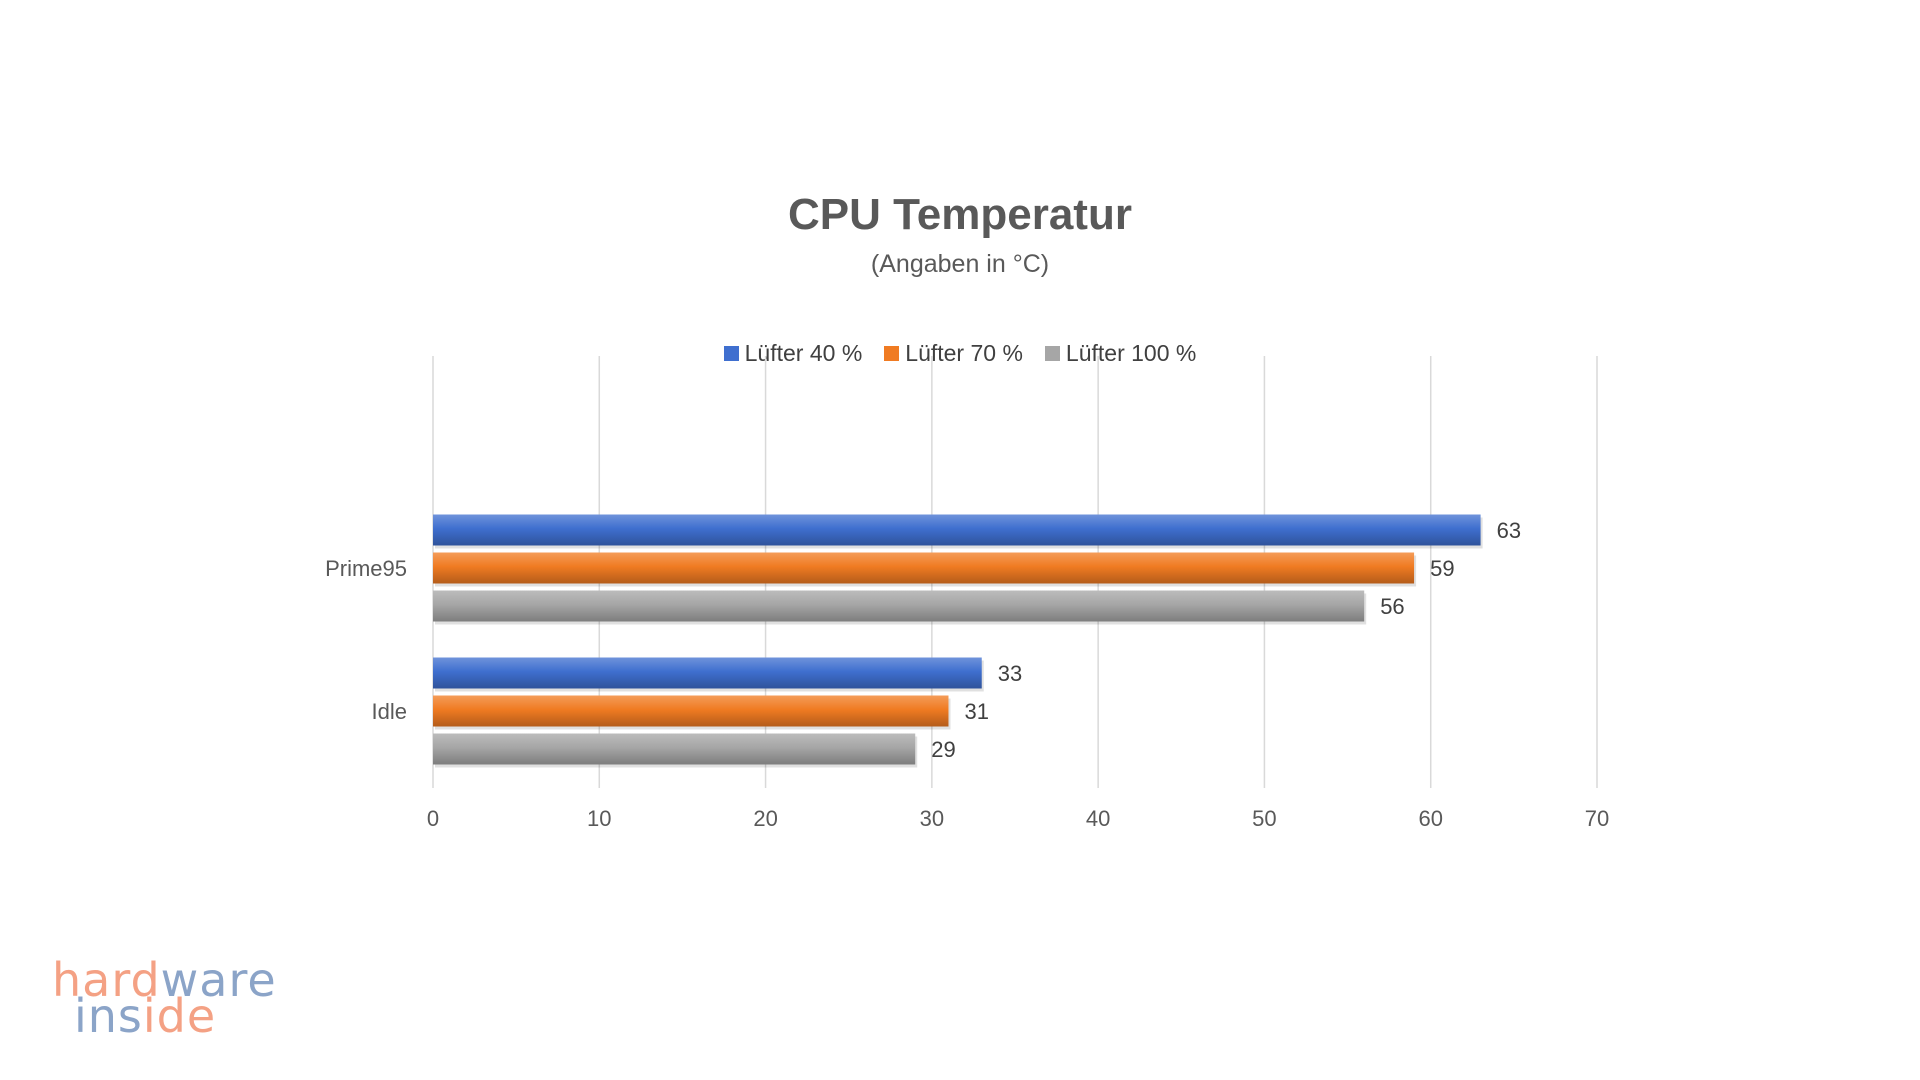 The height and width of the screenshot is (1080, 1920). What do you see at coordinates (960, 214) in the screenshot?
I see `chart-title: CPU Temperatur` at bounding box center [960, 214].